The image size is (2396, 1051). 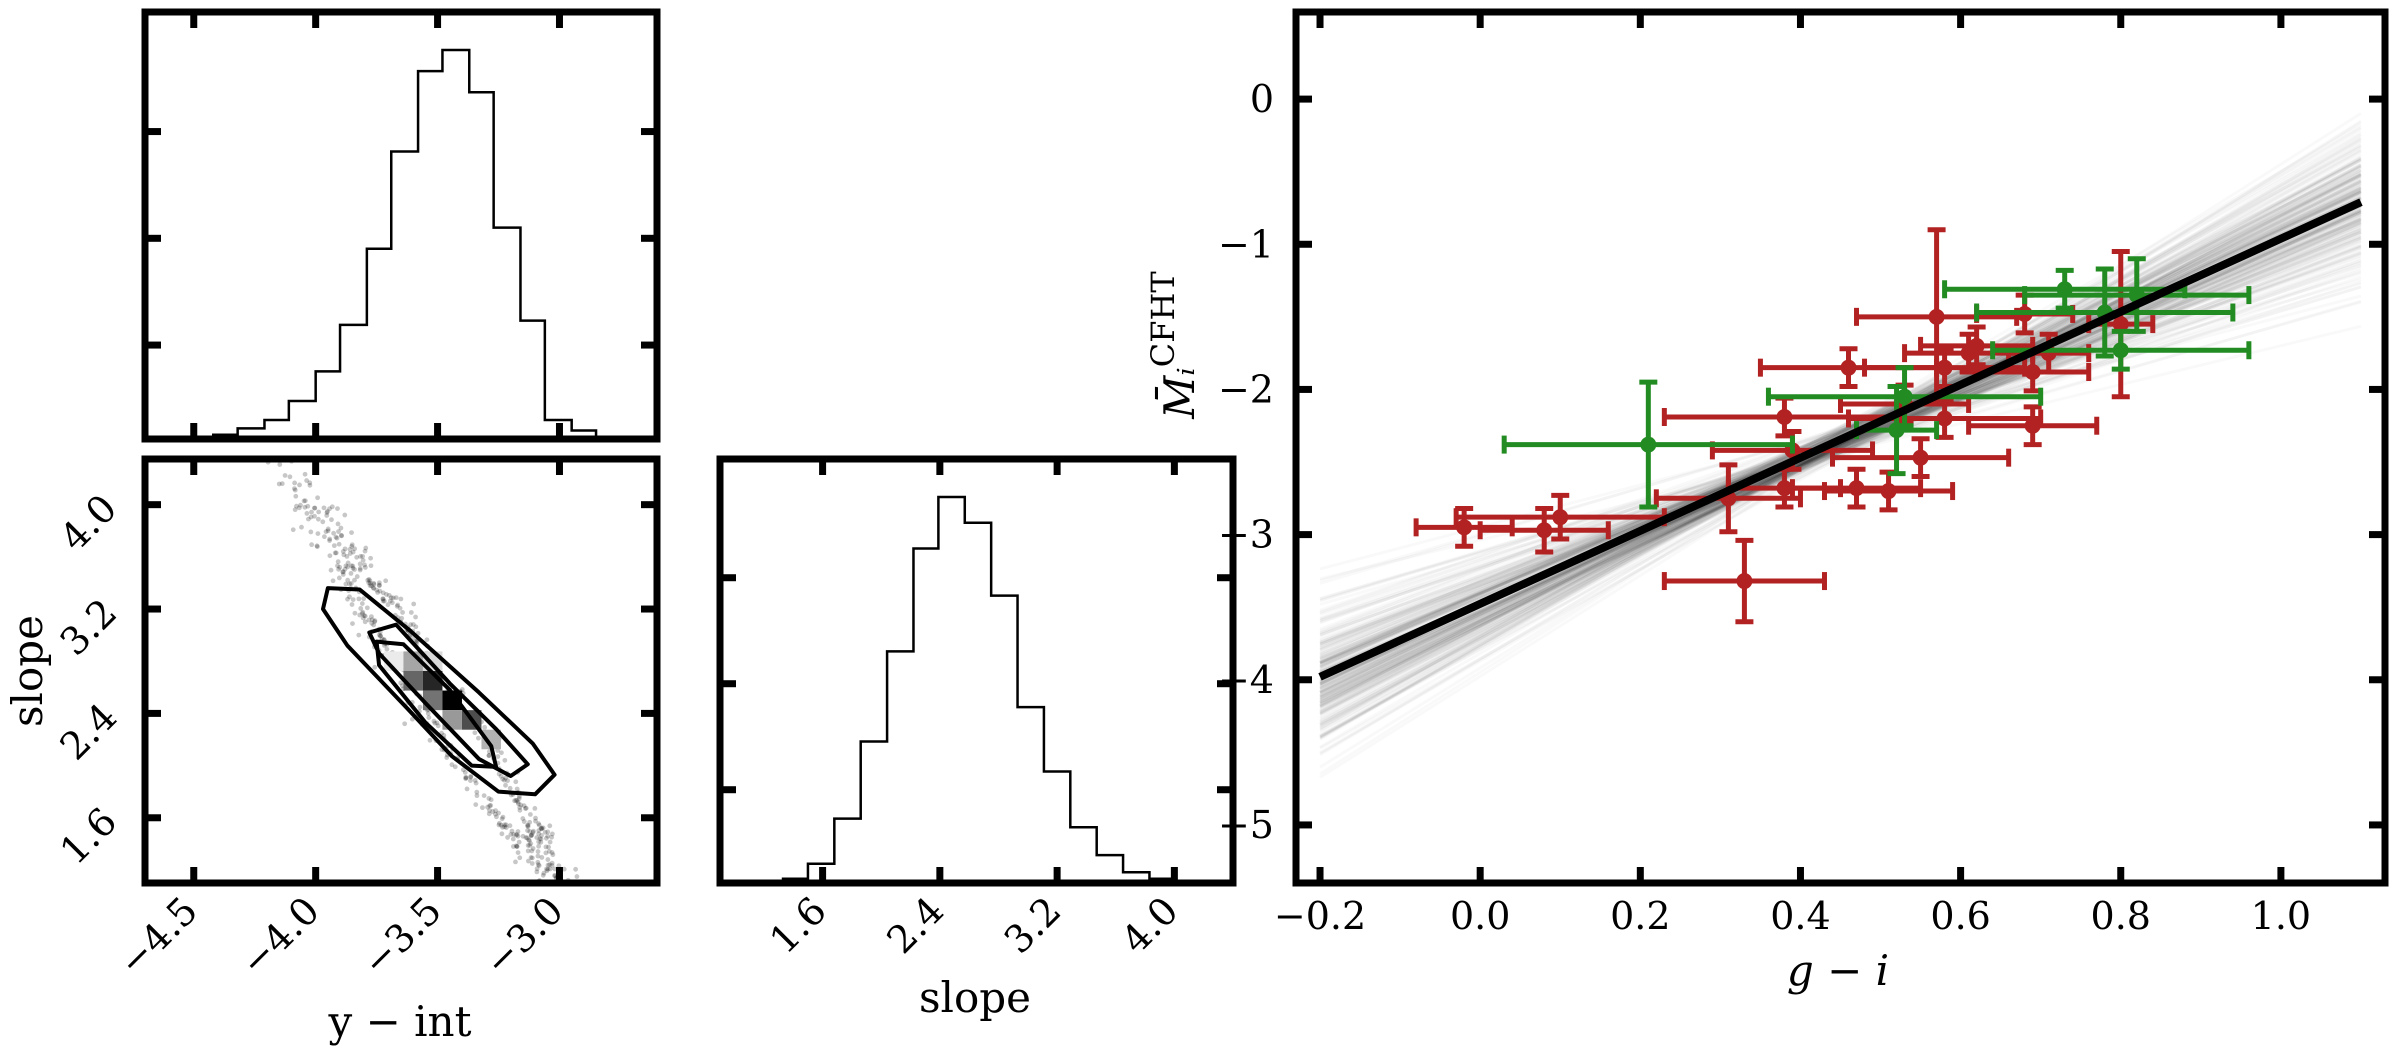 What do you see at coordinates (798, 925) in the screenshot?
I see `x-tick-label: 1.6` at bounding box center [798, 925].